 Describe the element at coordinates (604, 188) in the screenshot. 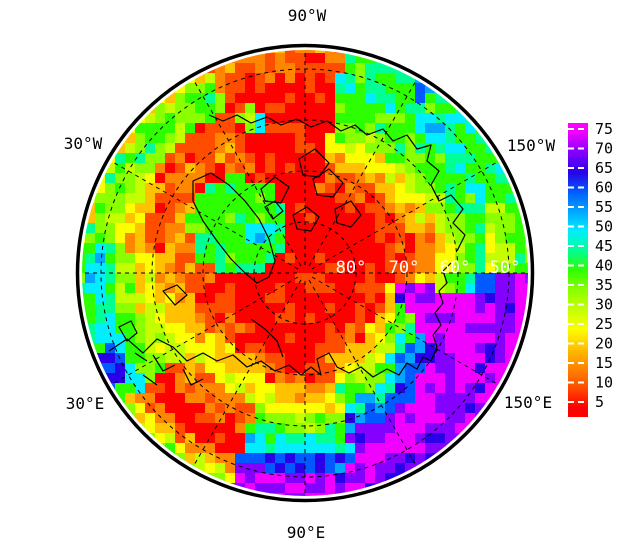

I see `colorbar-tick-label: 60` at that location.